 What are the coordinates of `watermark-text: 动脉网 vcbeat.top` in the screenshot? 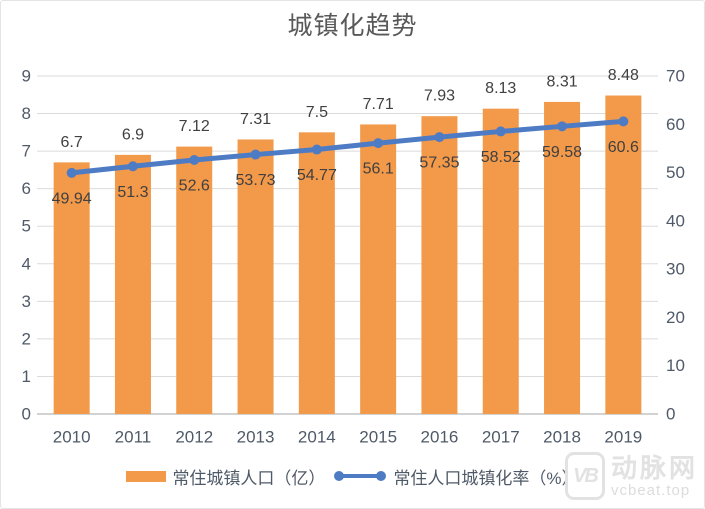 It's located at (654, 476).